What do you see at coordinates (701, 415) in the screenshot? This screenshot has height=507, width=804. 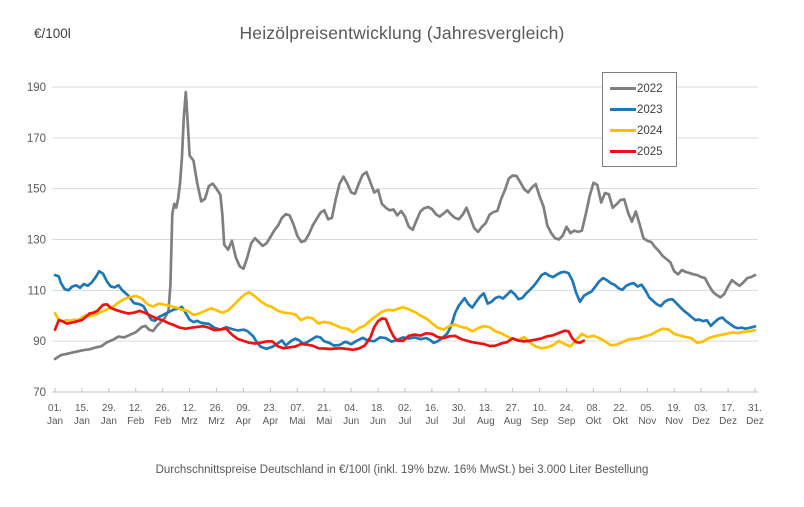 I see `x-tick-label: 03. Dez` at bounding box center [701, 415].